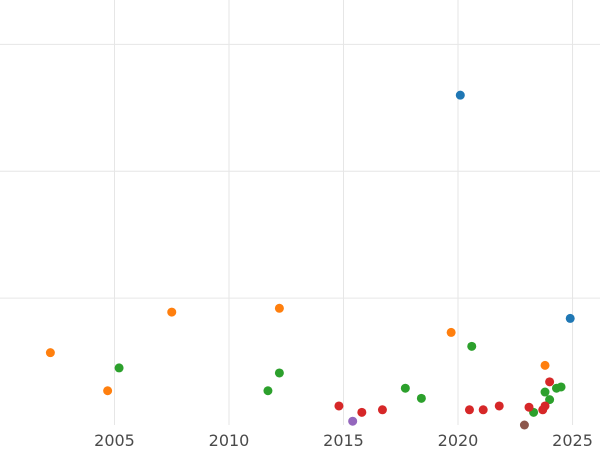  What do you see at coordinates (114, 440) in the screenshot?
I see `x-tick-label: 2005` at bounding box center [114, 440].